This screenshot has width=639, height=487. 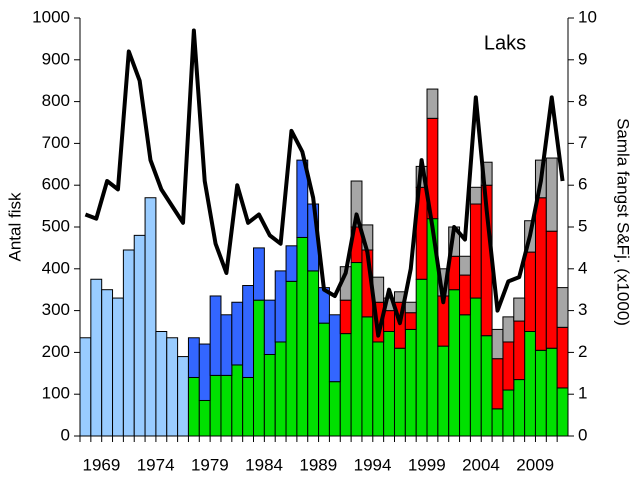 I want to click on y2-tick-label: 2, so click(x=582, y=351).